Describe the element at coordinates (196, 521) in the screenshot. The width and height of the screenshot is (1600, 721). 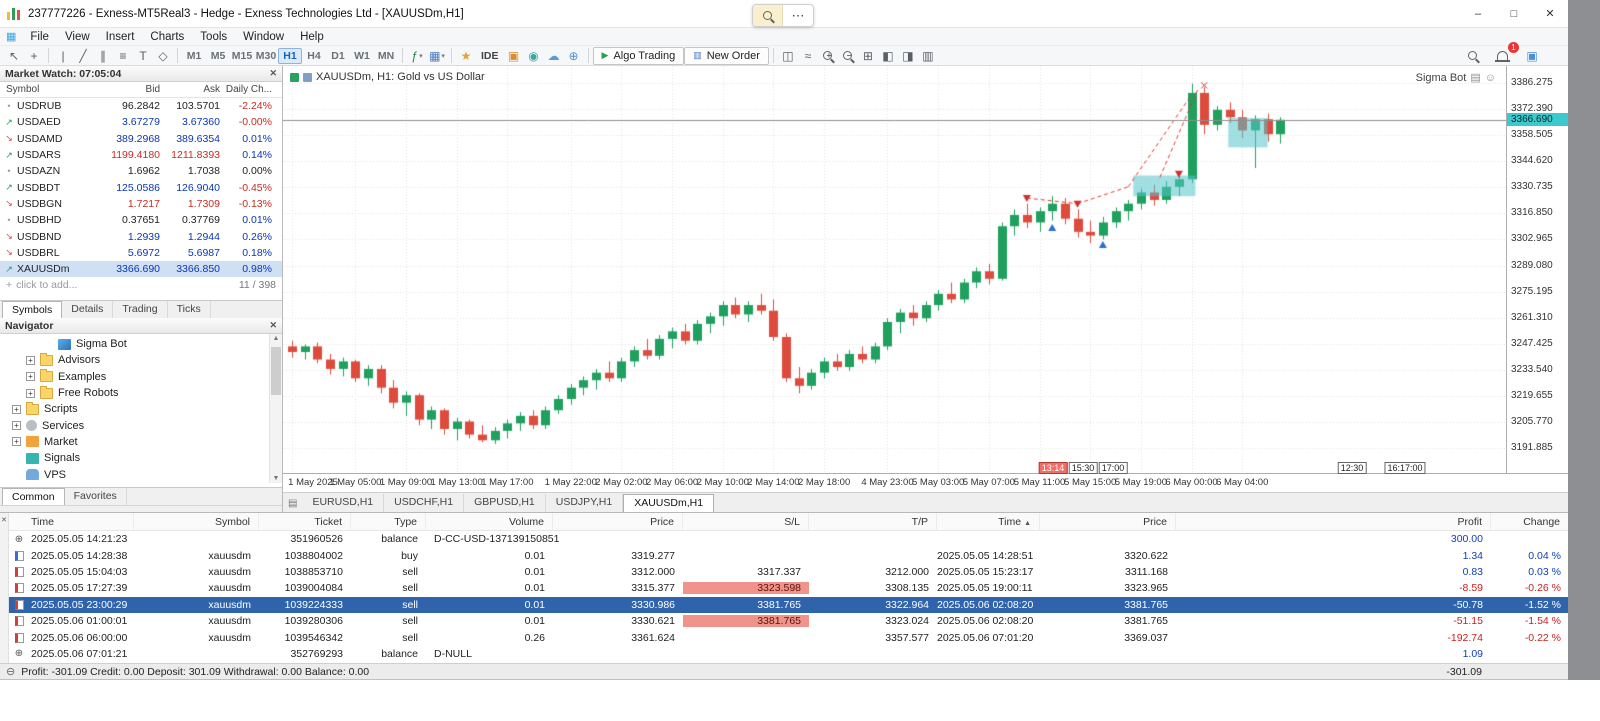
I see `column-header-symbol-1: Symbol` at that location.